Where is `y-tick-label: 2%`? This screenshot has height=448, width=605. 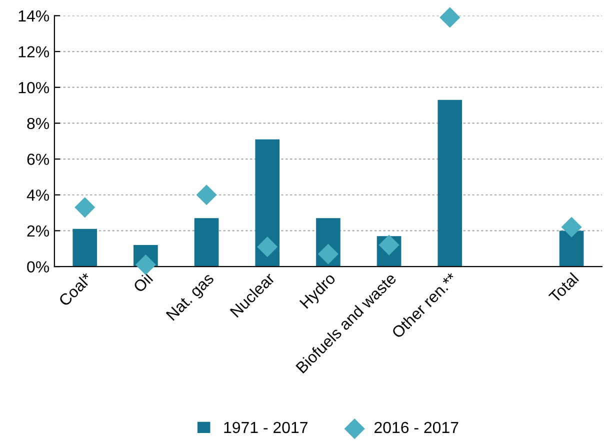
y-tick-label: 2% is located at coordinates (38, 231).